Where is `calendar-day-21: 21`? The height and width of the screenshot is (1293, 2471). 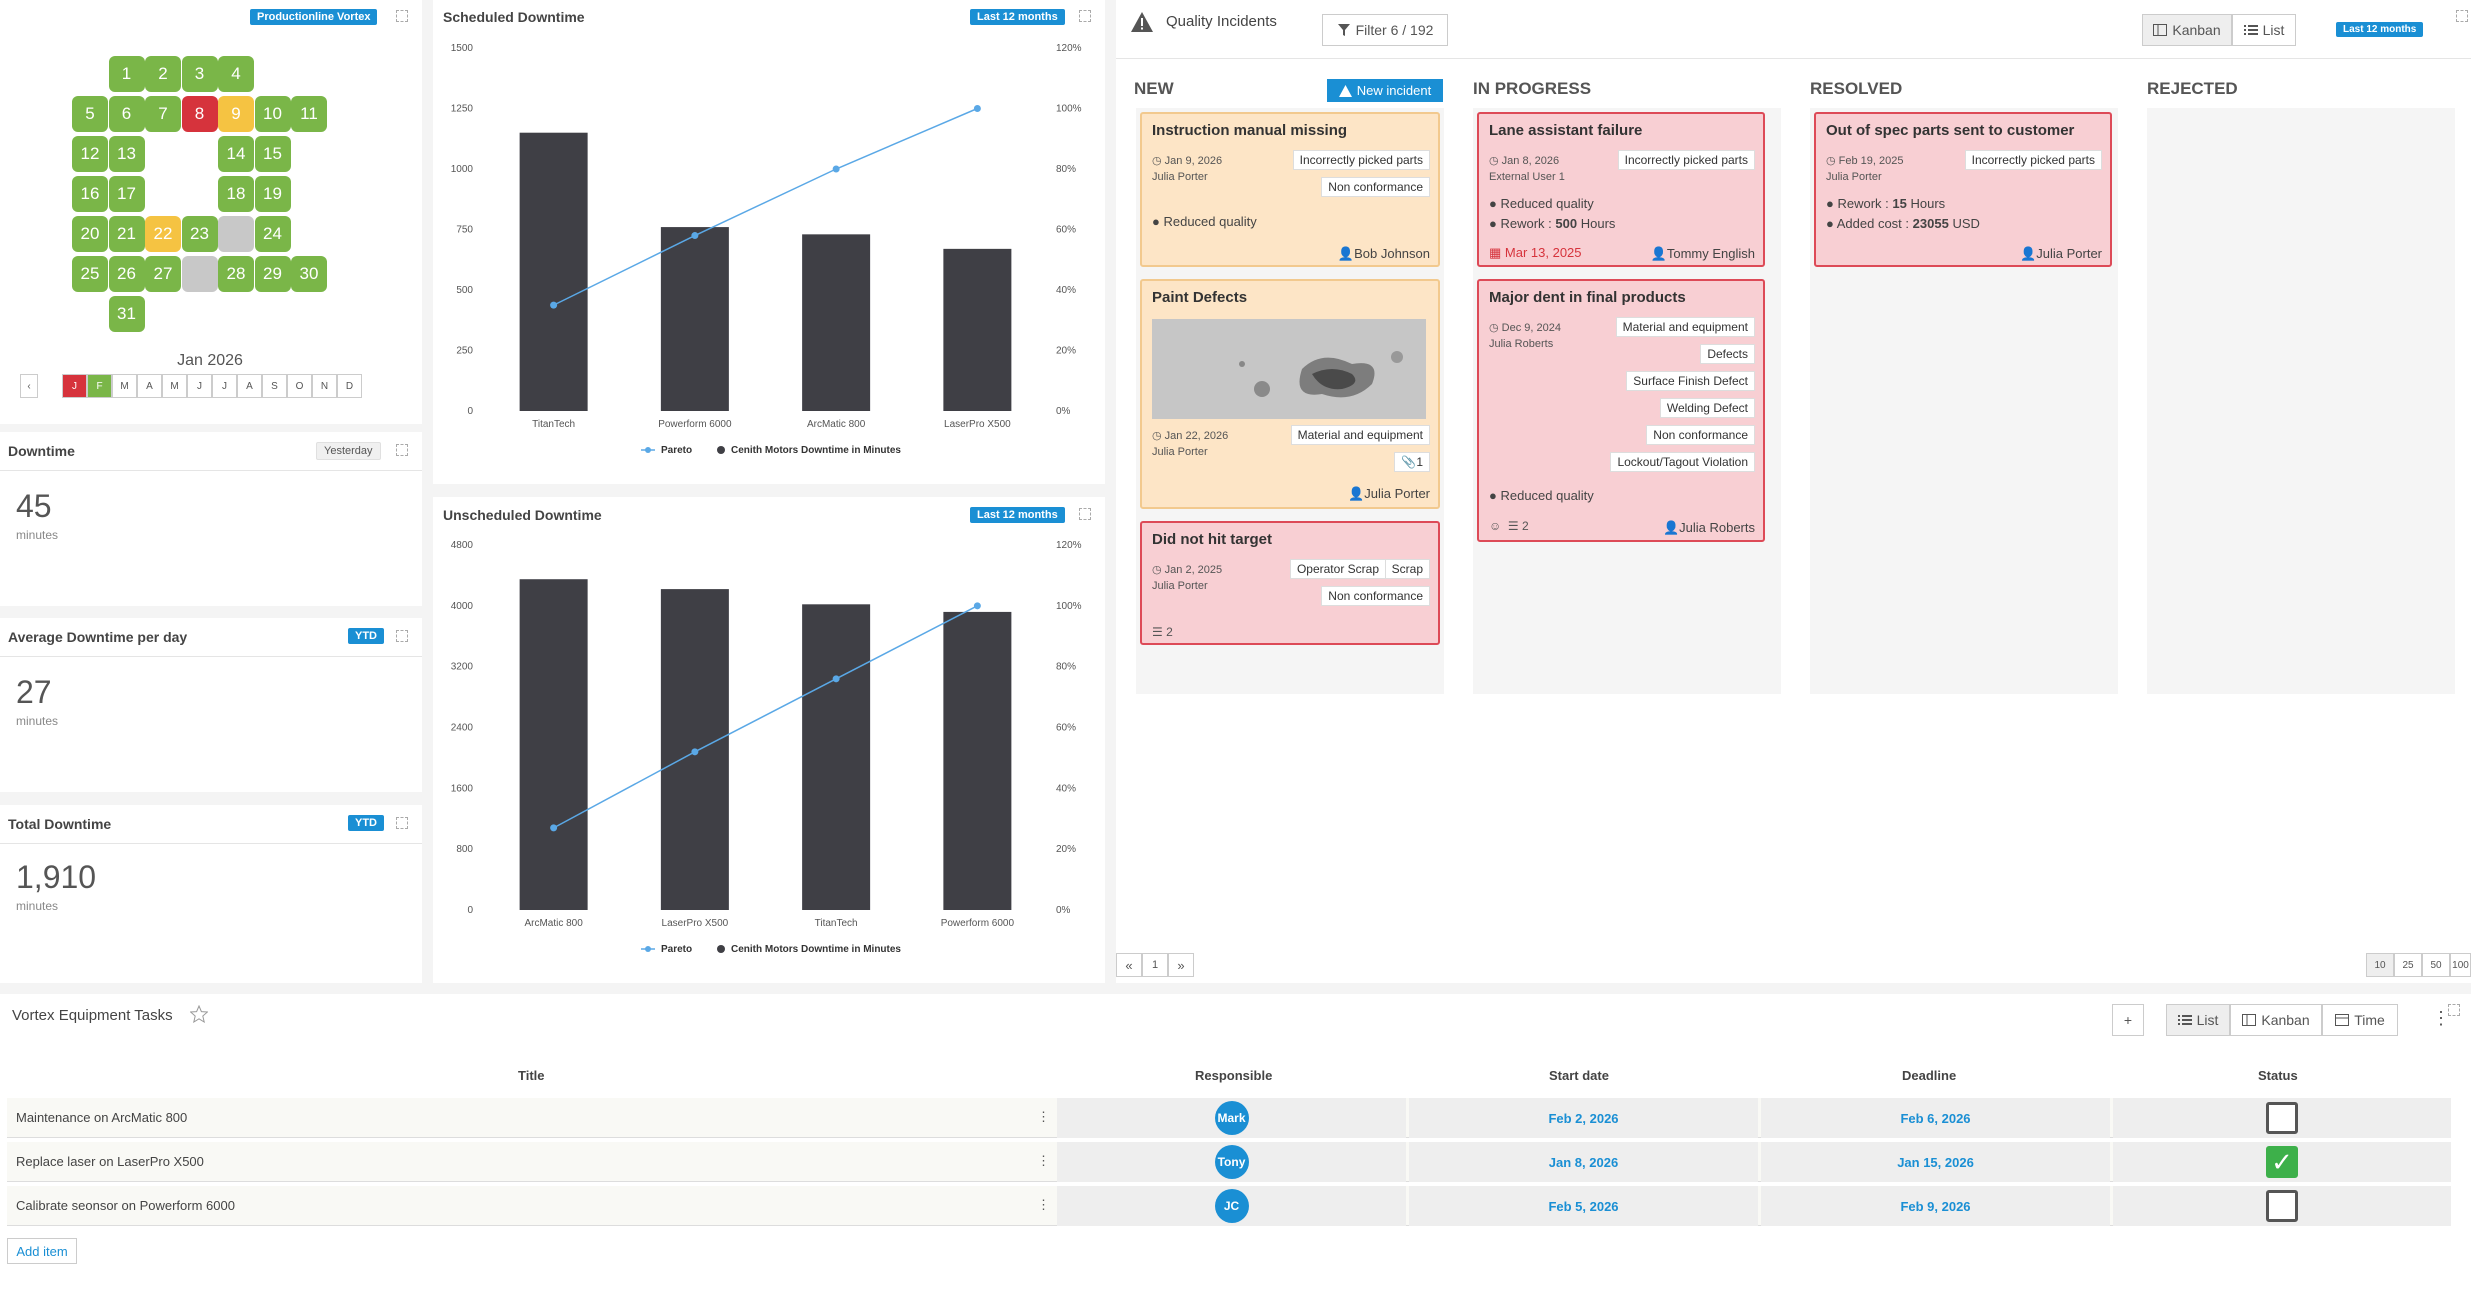 calendar-day-21: 21 is located at coordinates (126, 234).